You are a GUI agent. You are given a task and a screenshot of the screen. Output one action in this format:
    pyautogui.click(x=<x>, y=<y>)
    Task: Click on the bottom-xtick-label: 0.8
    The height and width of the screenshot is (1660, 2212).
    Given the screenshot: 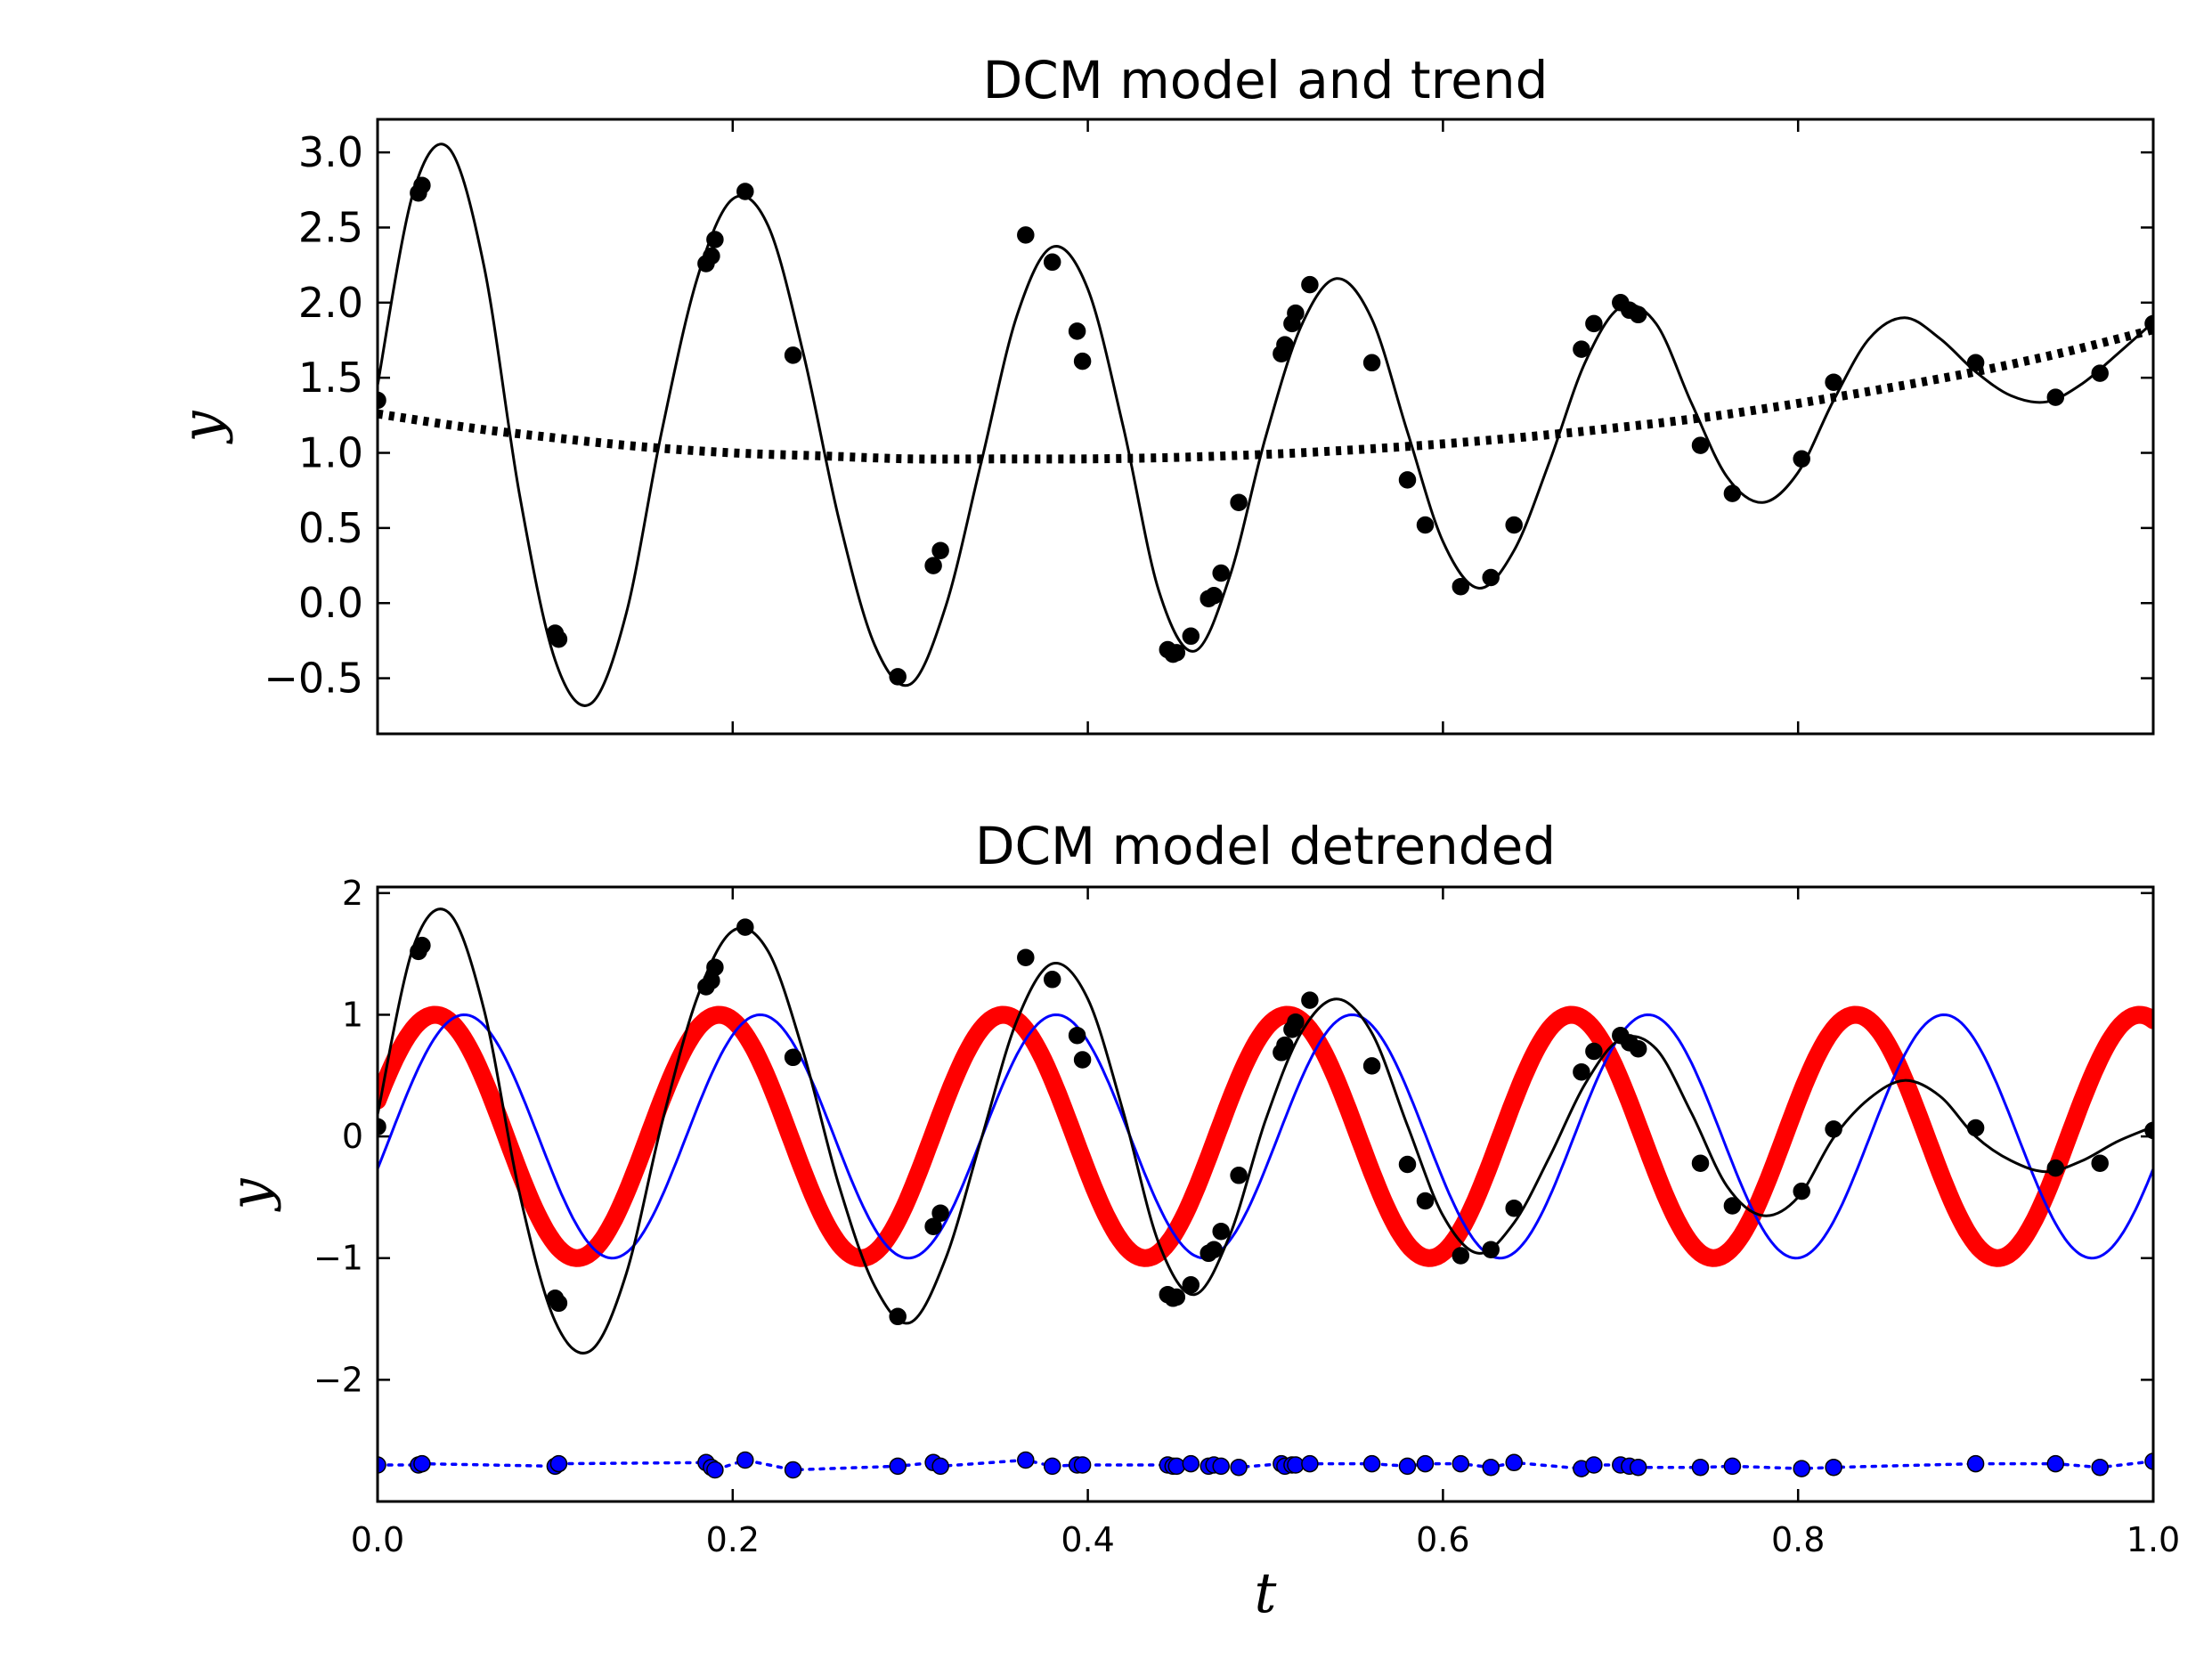 What is the action you would take?
    pyautogui.click(x=1798, y=1540)
    